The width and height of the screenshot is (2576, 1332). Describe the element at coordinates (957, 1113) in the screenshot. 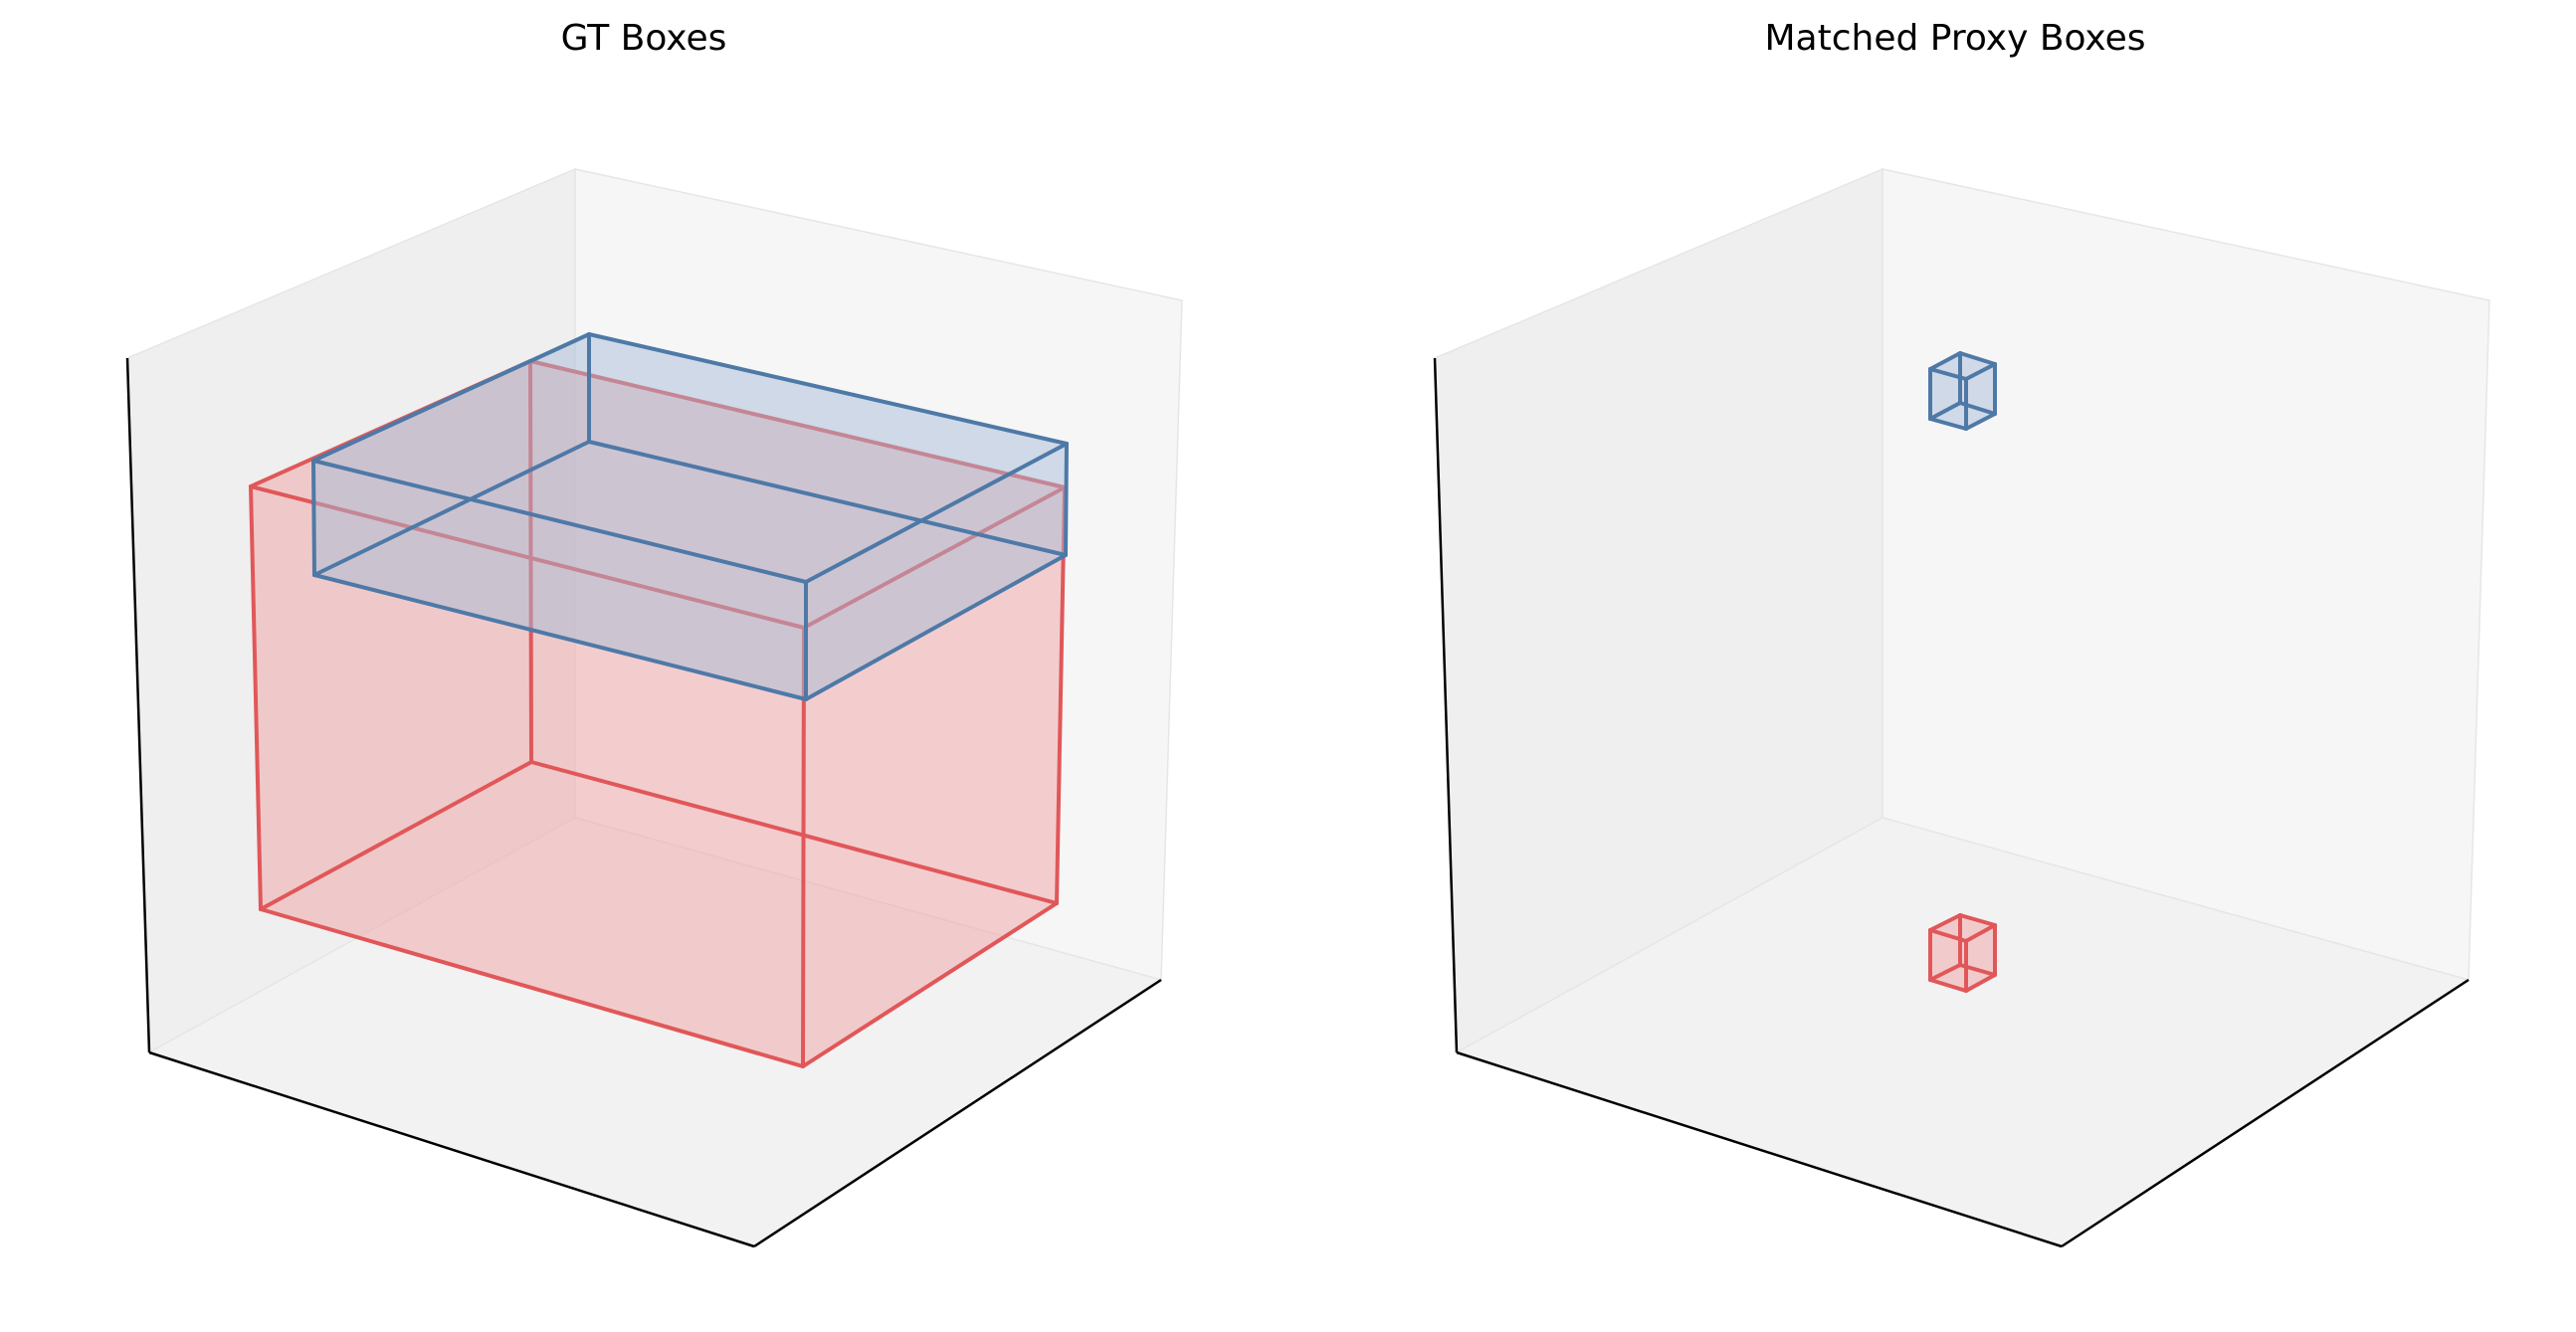

I see `gt-y-axis-line` at that location.